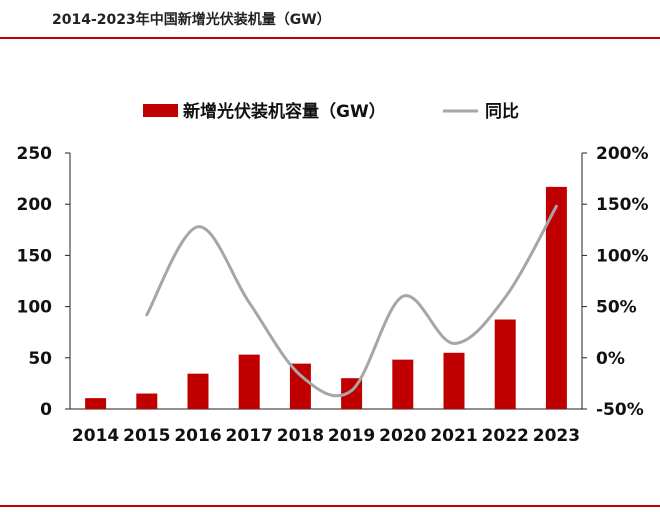 The height and width of the screenshot is (512, 660). Describe the element at coordinates (191, 20) in the screenshot. I see `page-title: 2014-2023年中国新增光伏装机量（GW）` at that location.